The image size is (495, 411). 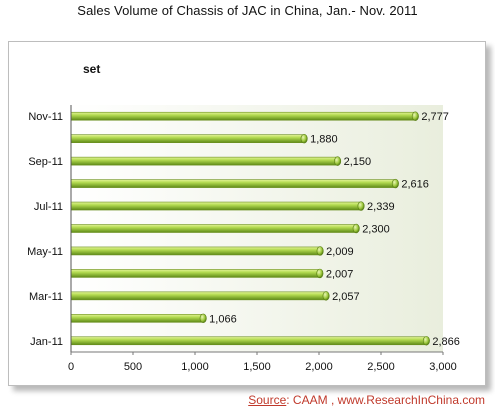 I want to click on category-tick-label: Jul-11, so click(x=48, y=207).